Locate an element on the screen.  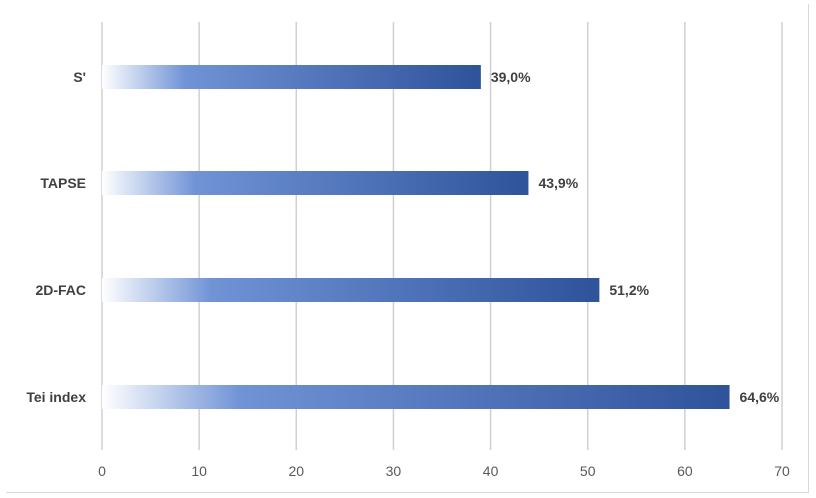
x-tick-label: 70 is located at coordinates (782, 471).